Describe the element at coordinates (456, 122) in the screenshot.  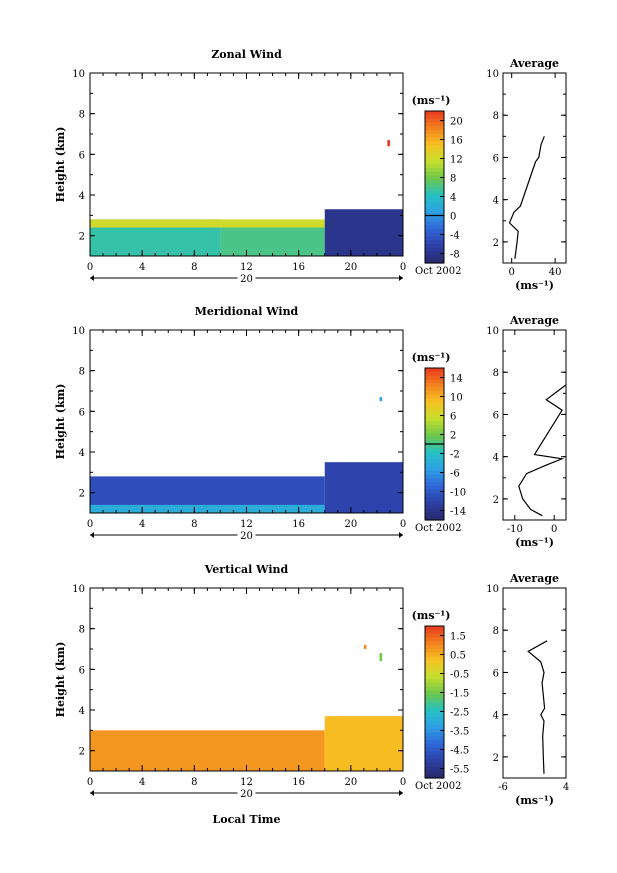
I see `colorbar-tick-label: 20` at that location.